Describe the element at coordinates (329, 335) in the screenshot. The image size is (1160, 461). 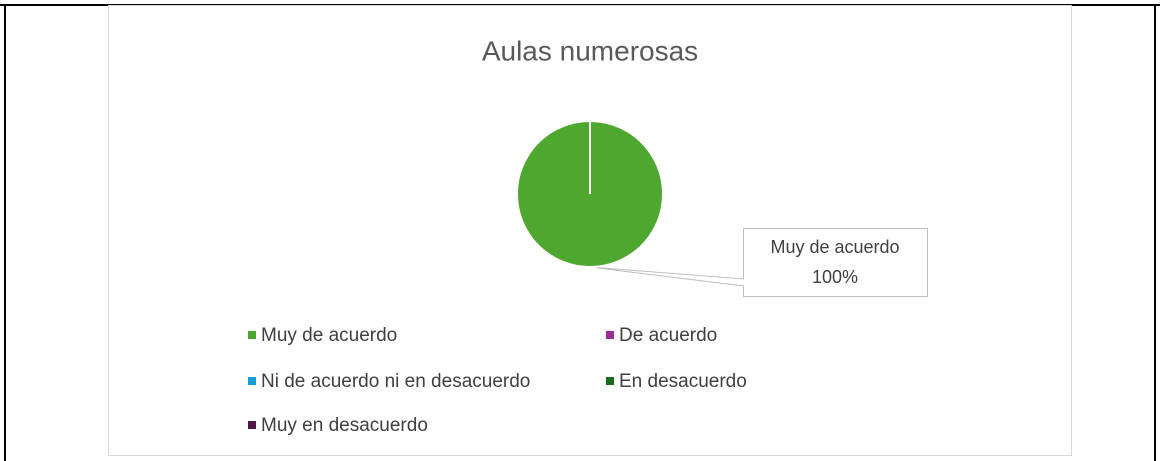
I see `legend-label: Muy de acuerdo` at that location.